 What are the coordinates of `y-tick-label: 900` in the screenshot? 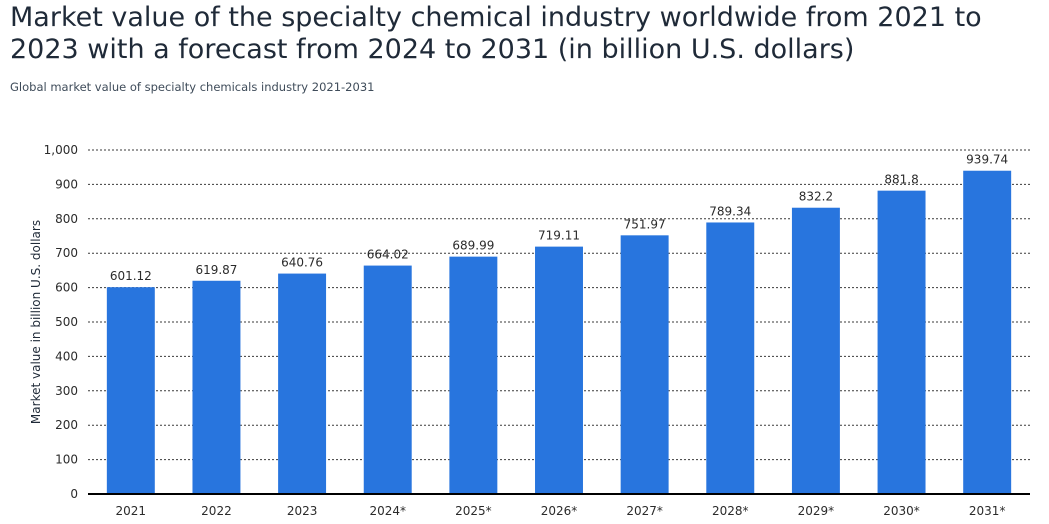 It's located at (66, 184).